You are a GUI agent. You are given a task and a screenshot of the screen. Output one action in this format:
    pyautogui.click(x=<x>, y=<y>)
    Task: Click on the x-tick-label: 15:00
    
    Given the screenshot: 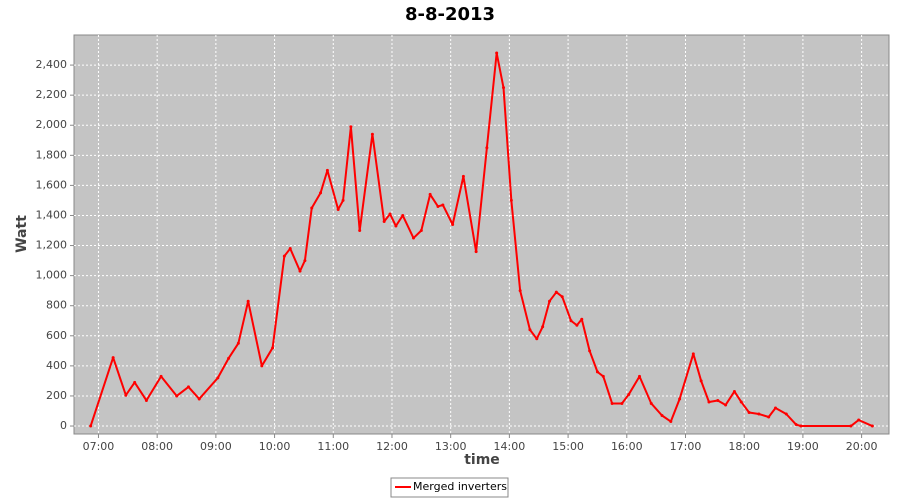 What is the action you would take?
    pyautogui.click(x=568, y=446)
    